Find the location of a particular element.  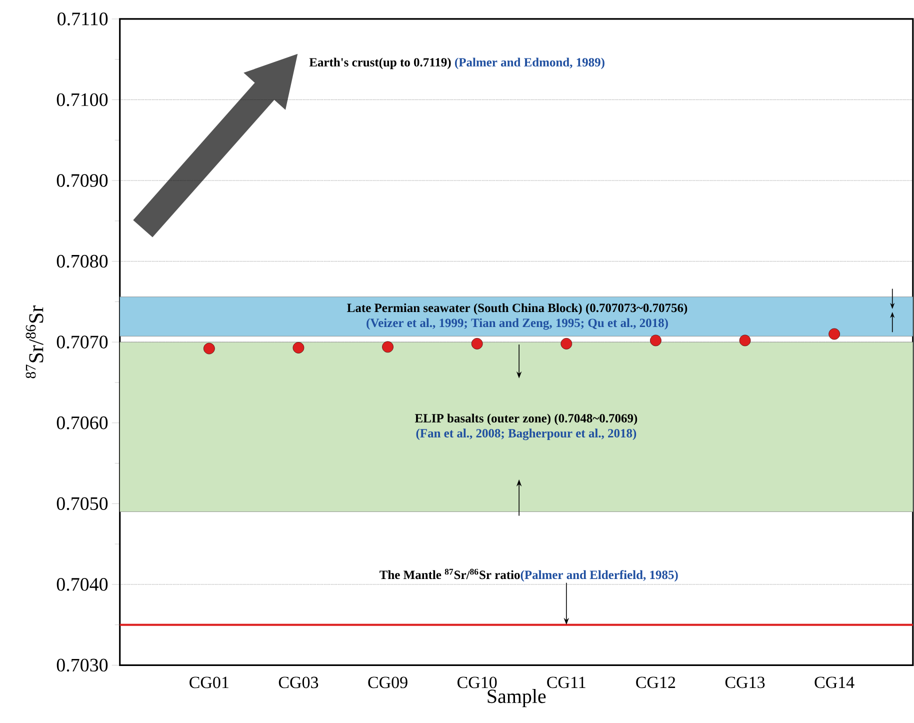

y-tick-label: 0.7110 is located at coordinates (83, 19).